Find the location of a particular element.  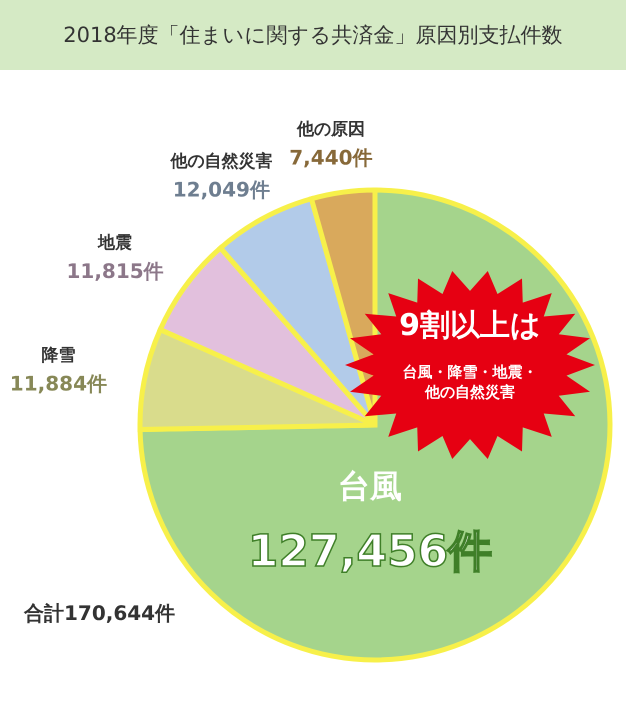

data-label: 127,456件 is located at coordinates (370, 551).